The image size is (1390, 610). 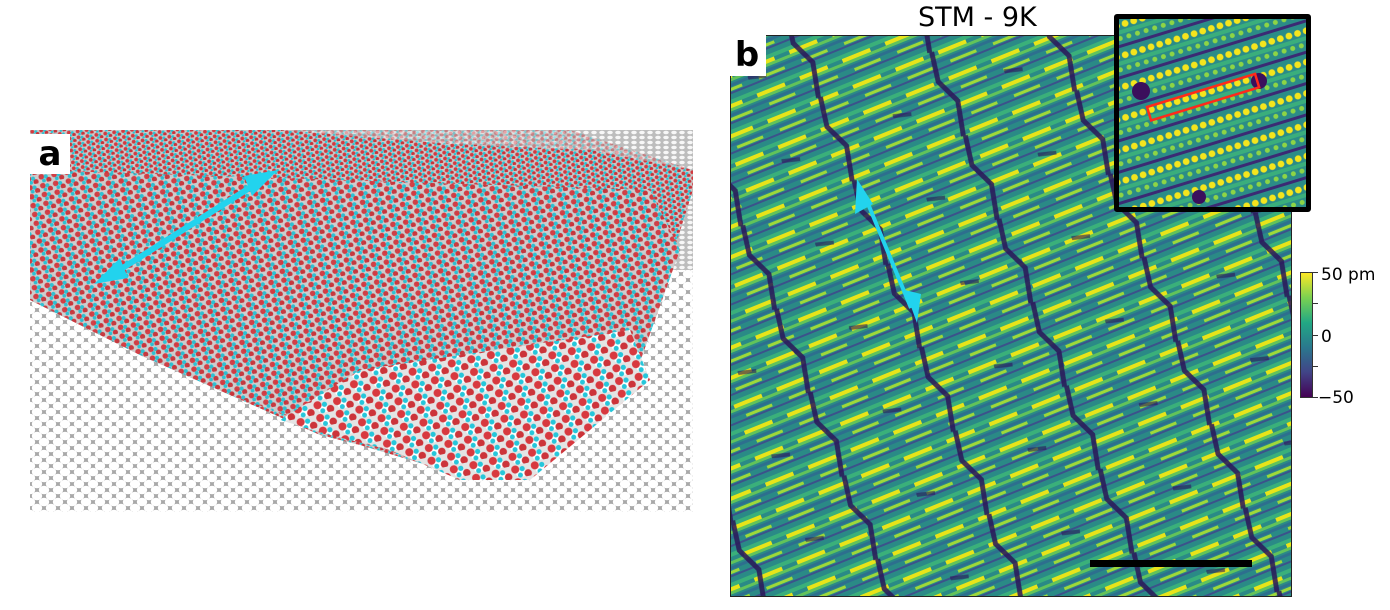 I want to click on scale-bar, so click(x=1171, y=563).